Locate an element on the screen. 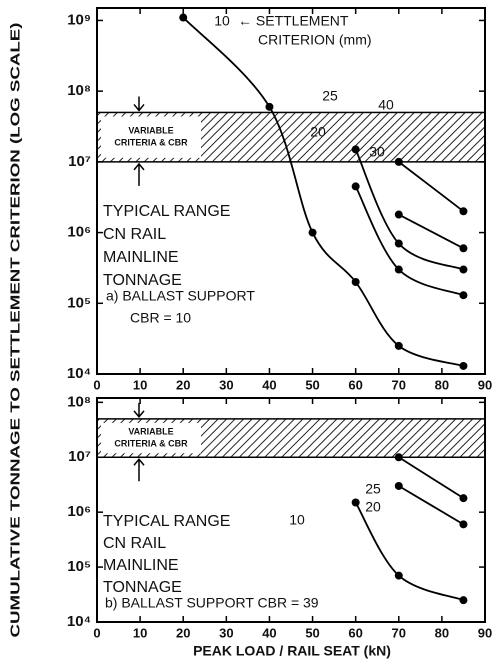  x-axis-label: PEAK LOAD / RAIL SEAT (kN) is located at coordinates (292, 651).